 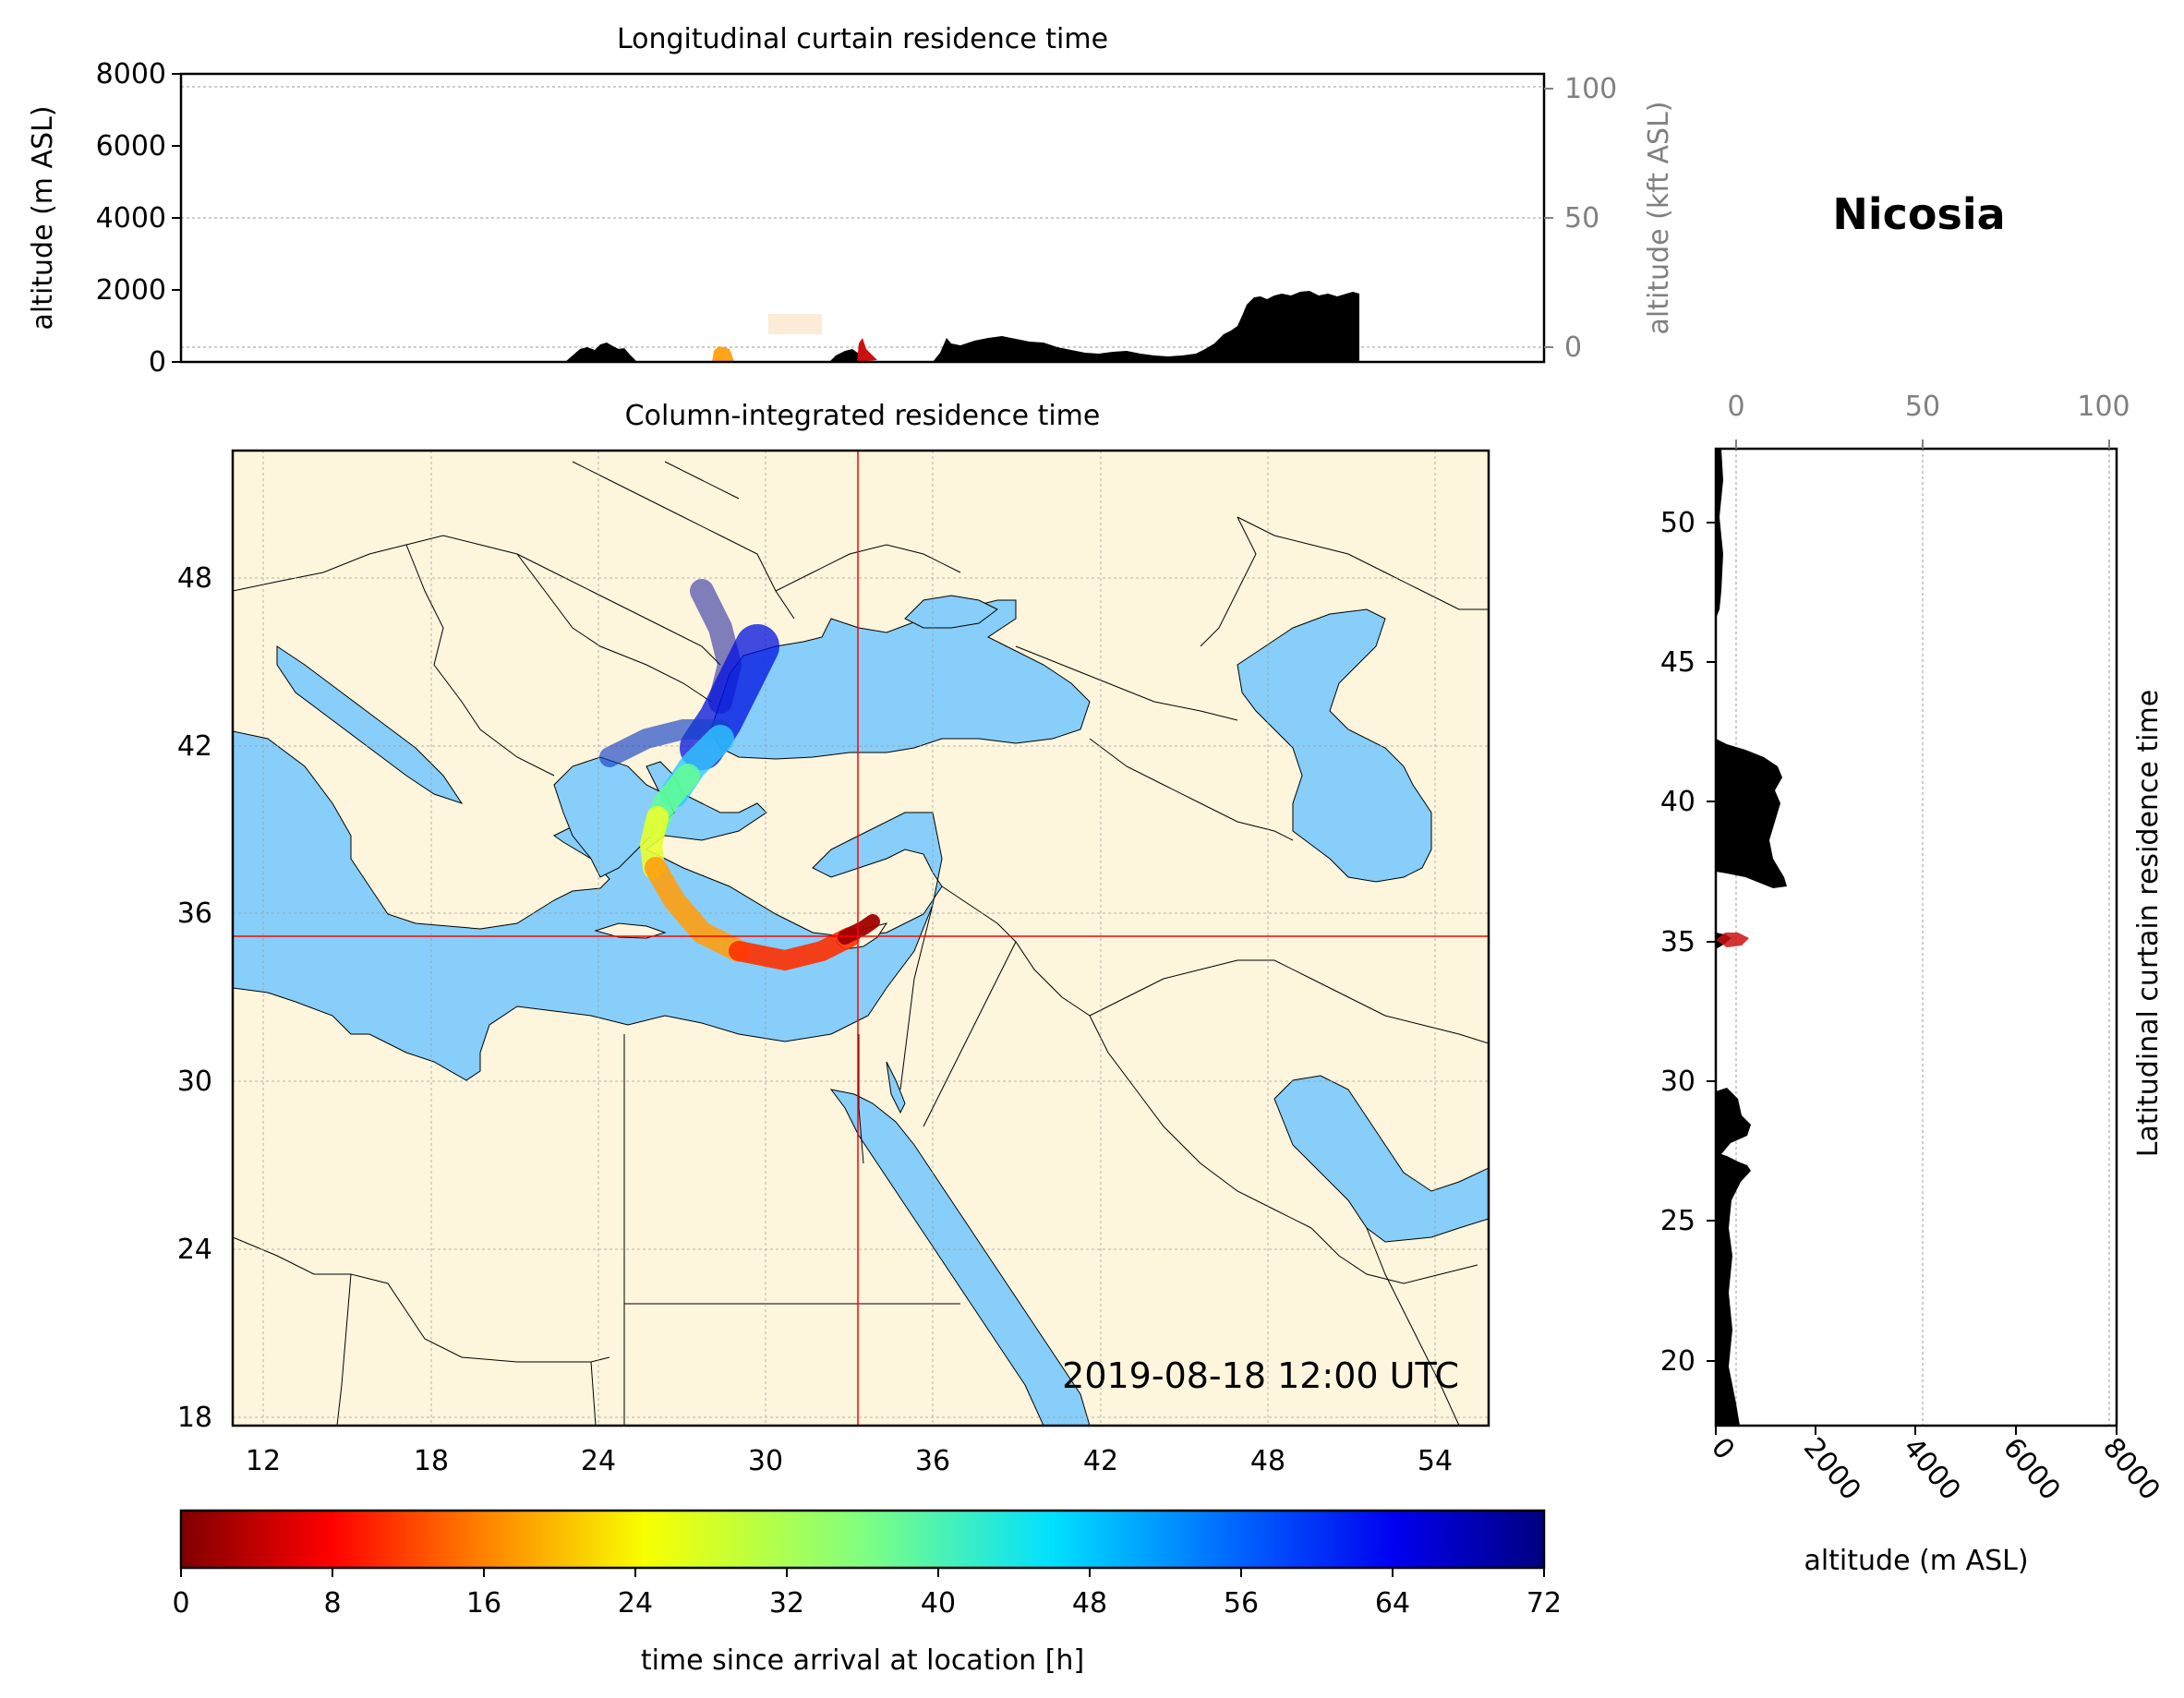 What do you see at coordinates (194, 1250) in the screenshot?
I see `ytick-label: 24` at bounding box center [194, 1250].